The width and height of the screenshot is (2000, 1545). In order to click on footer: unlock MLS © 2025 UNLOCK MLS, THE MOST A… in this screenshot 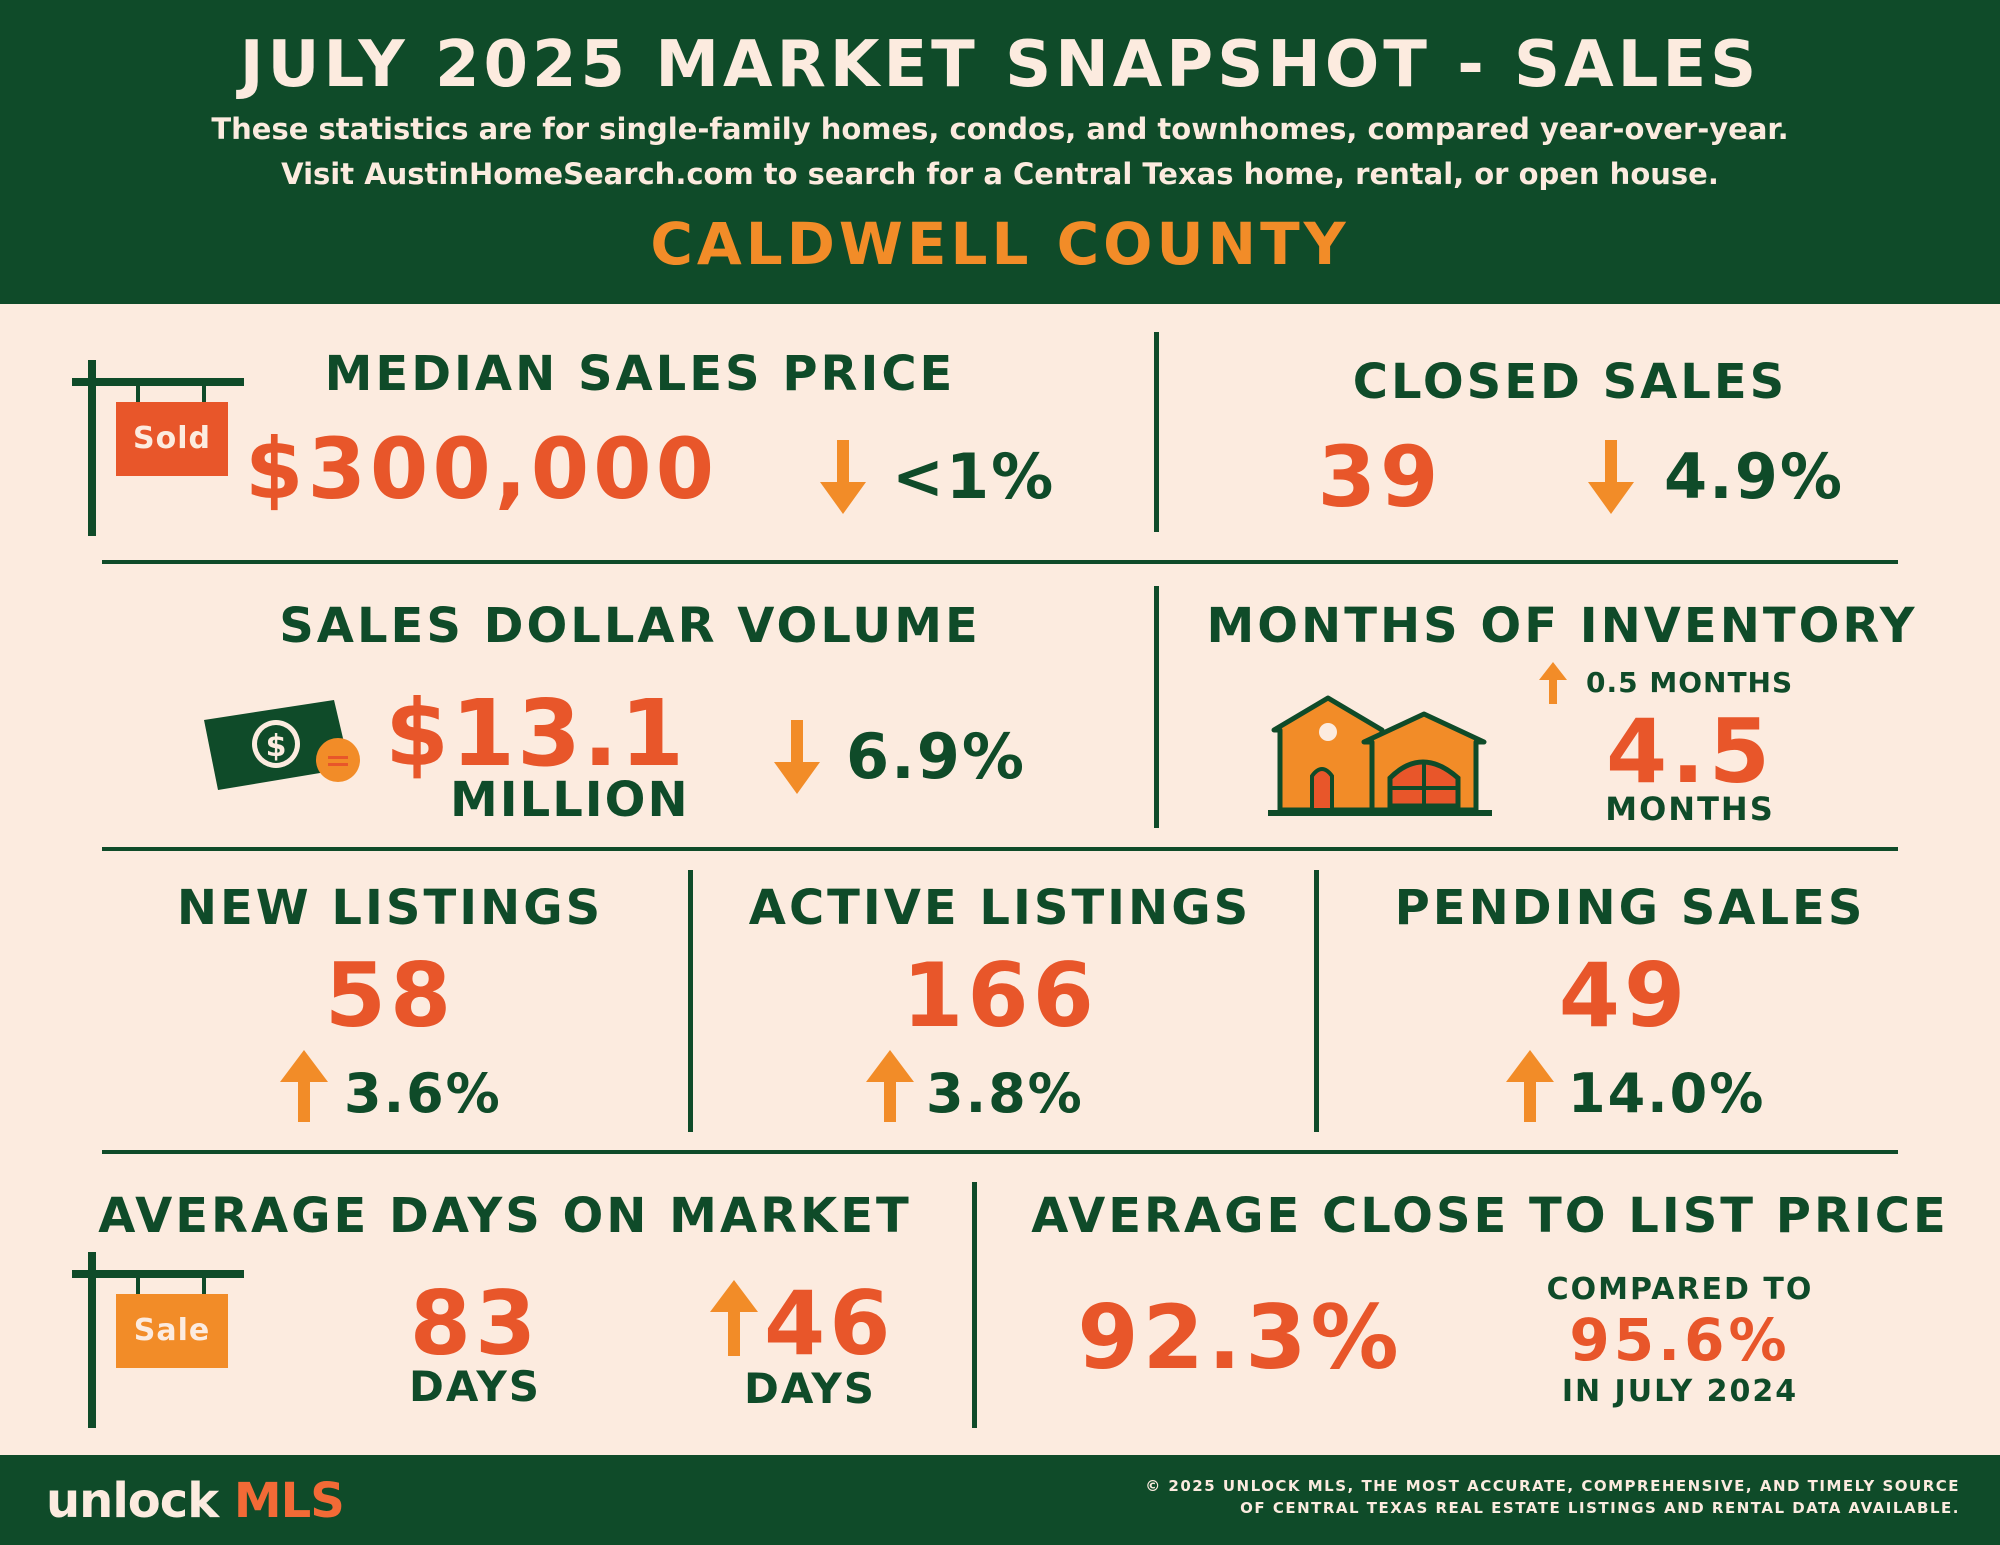, I will do `click(1000, 1500)`.